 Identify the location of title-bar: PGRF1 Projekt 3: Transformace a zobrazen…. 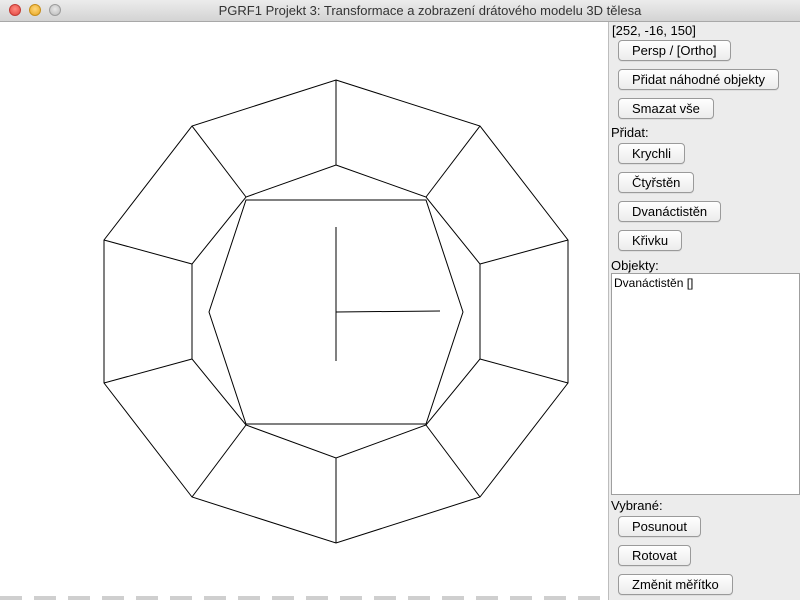
(400, 11).